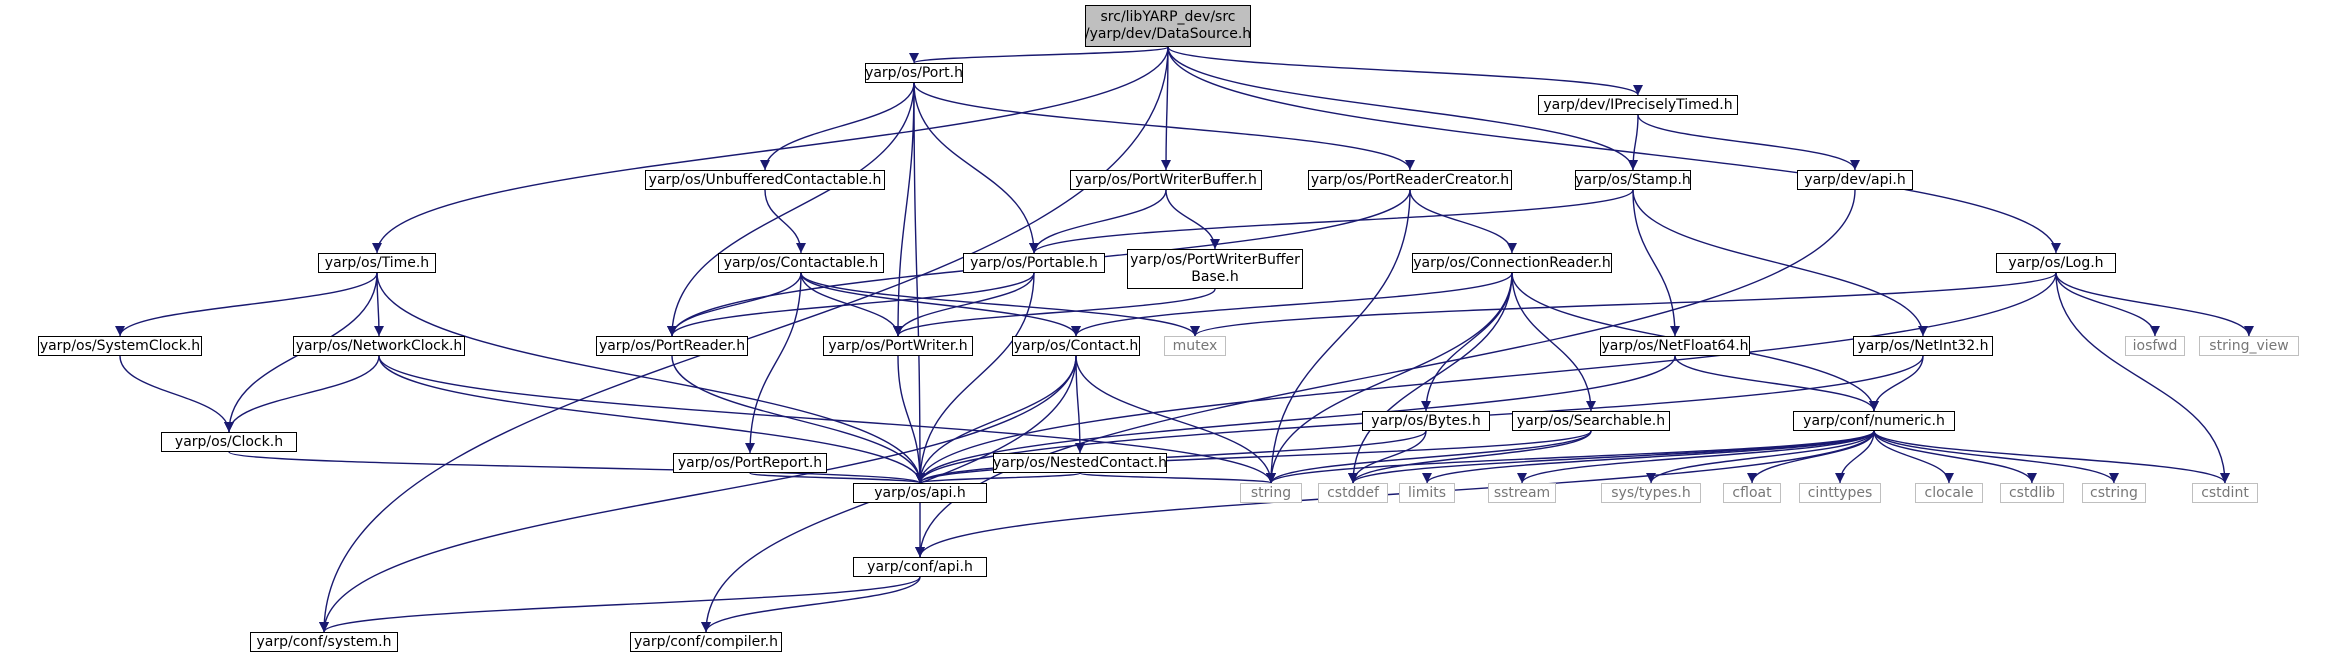 This screenshot has width=2344, height=664. I want to click on node-log: yarp/os/Log.h, so click(2056, 263).